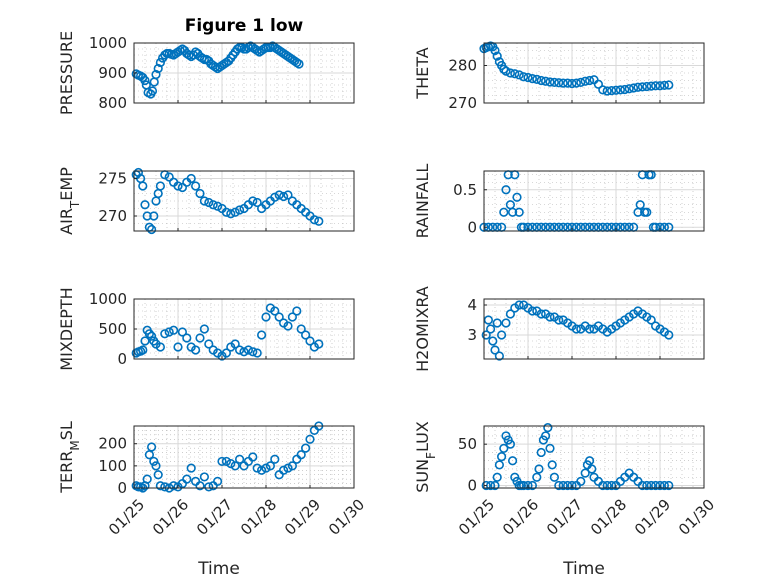 This screenshot has height=583, width=778. I want to click on y-axis-label: THETA, so click(422, 73).